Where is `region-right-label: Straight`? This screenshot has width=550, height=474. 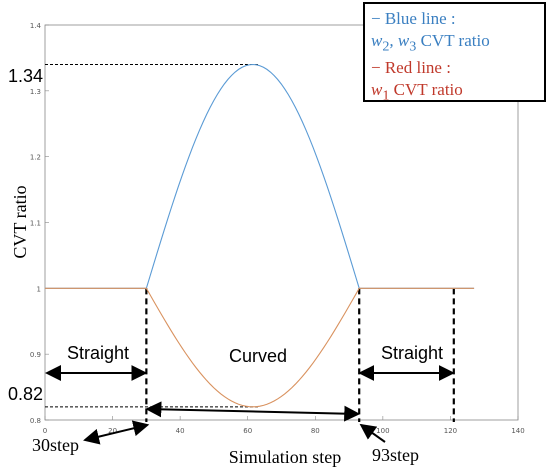 region-right-label: Straight is located at coordinates (412, 353).